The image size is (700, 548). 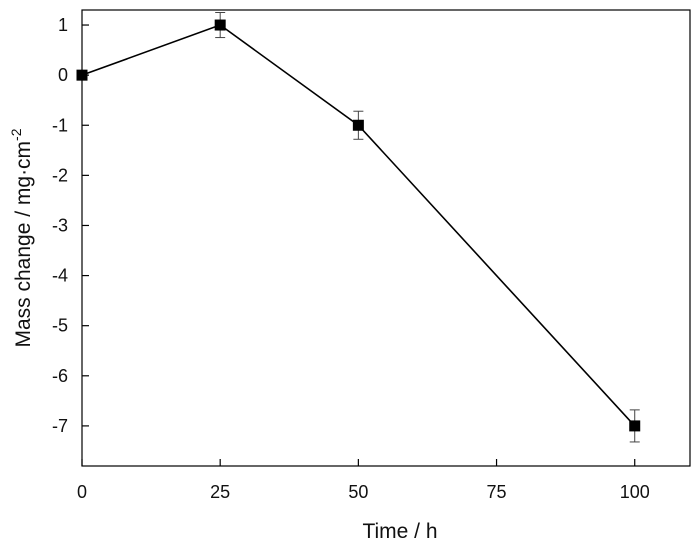 I want to click on y-tick-label: -2, so click(x=60, y=175).